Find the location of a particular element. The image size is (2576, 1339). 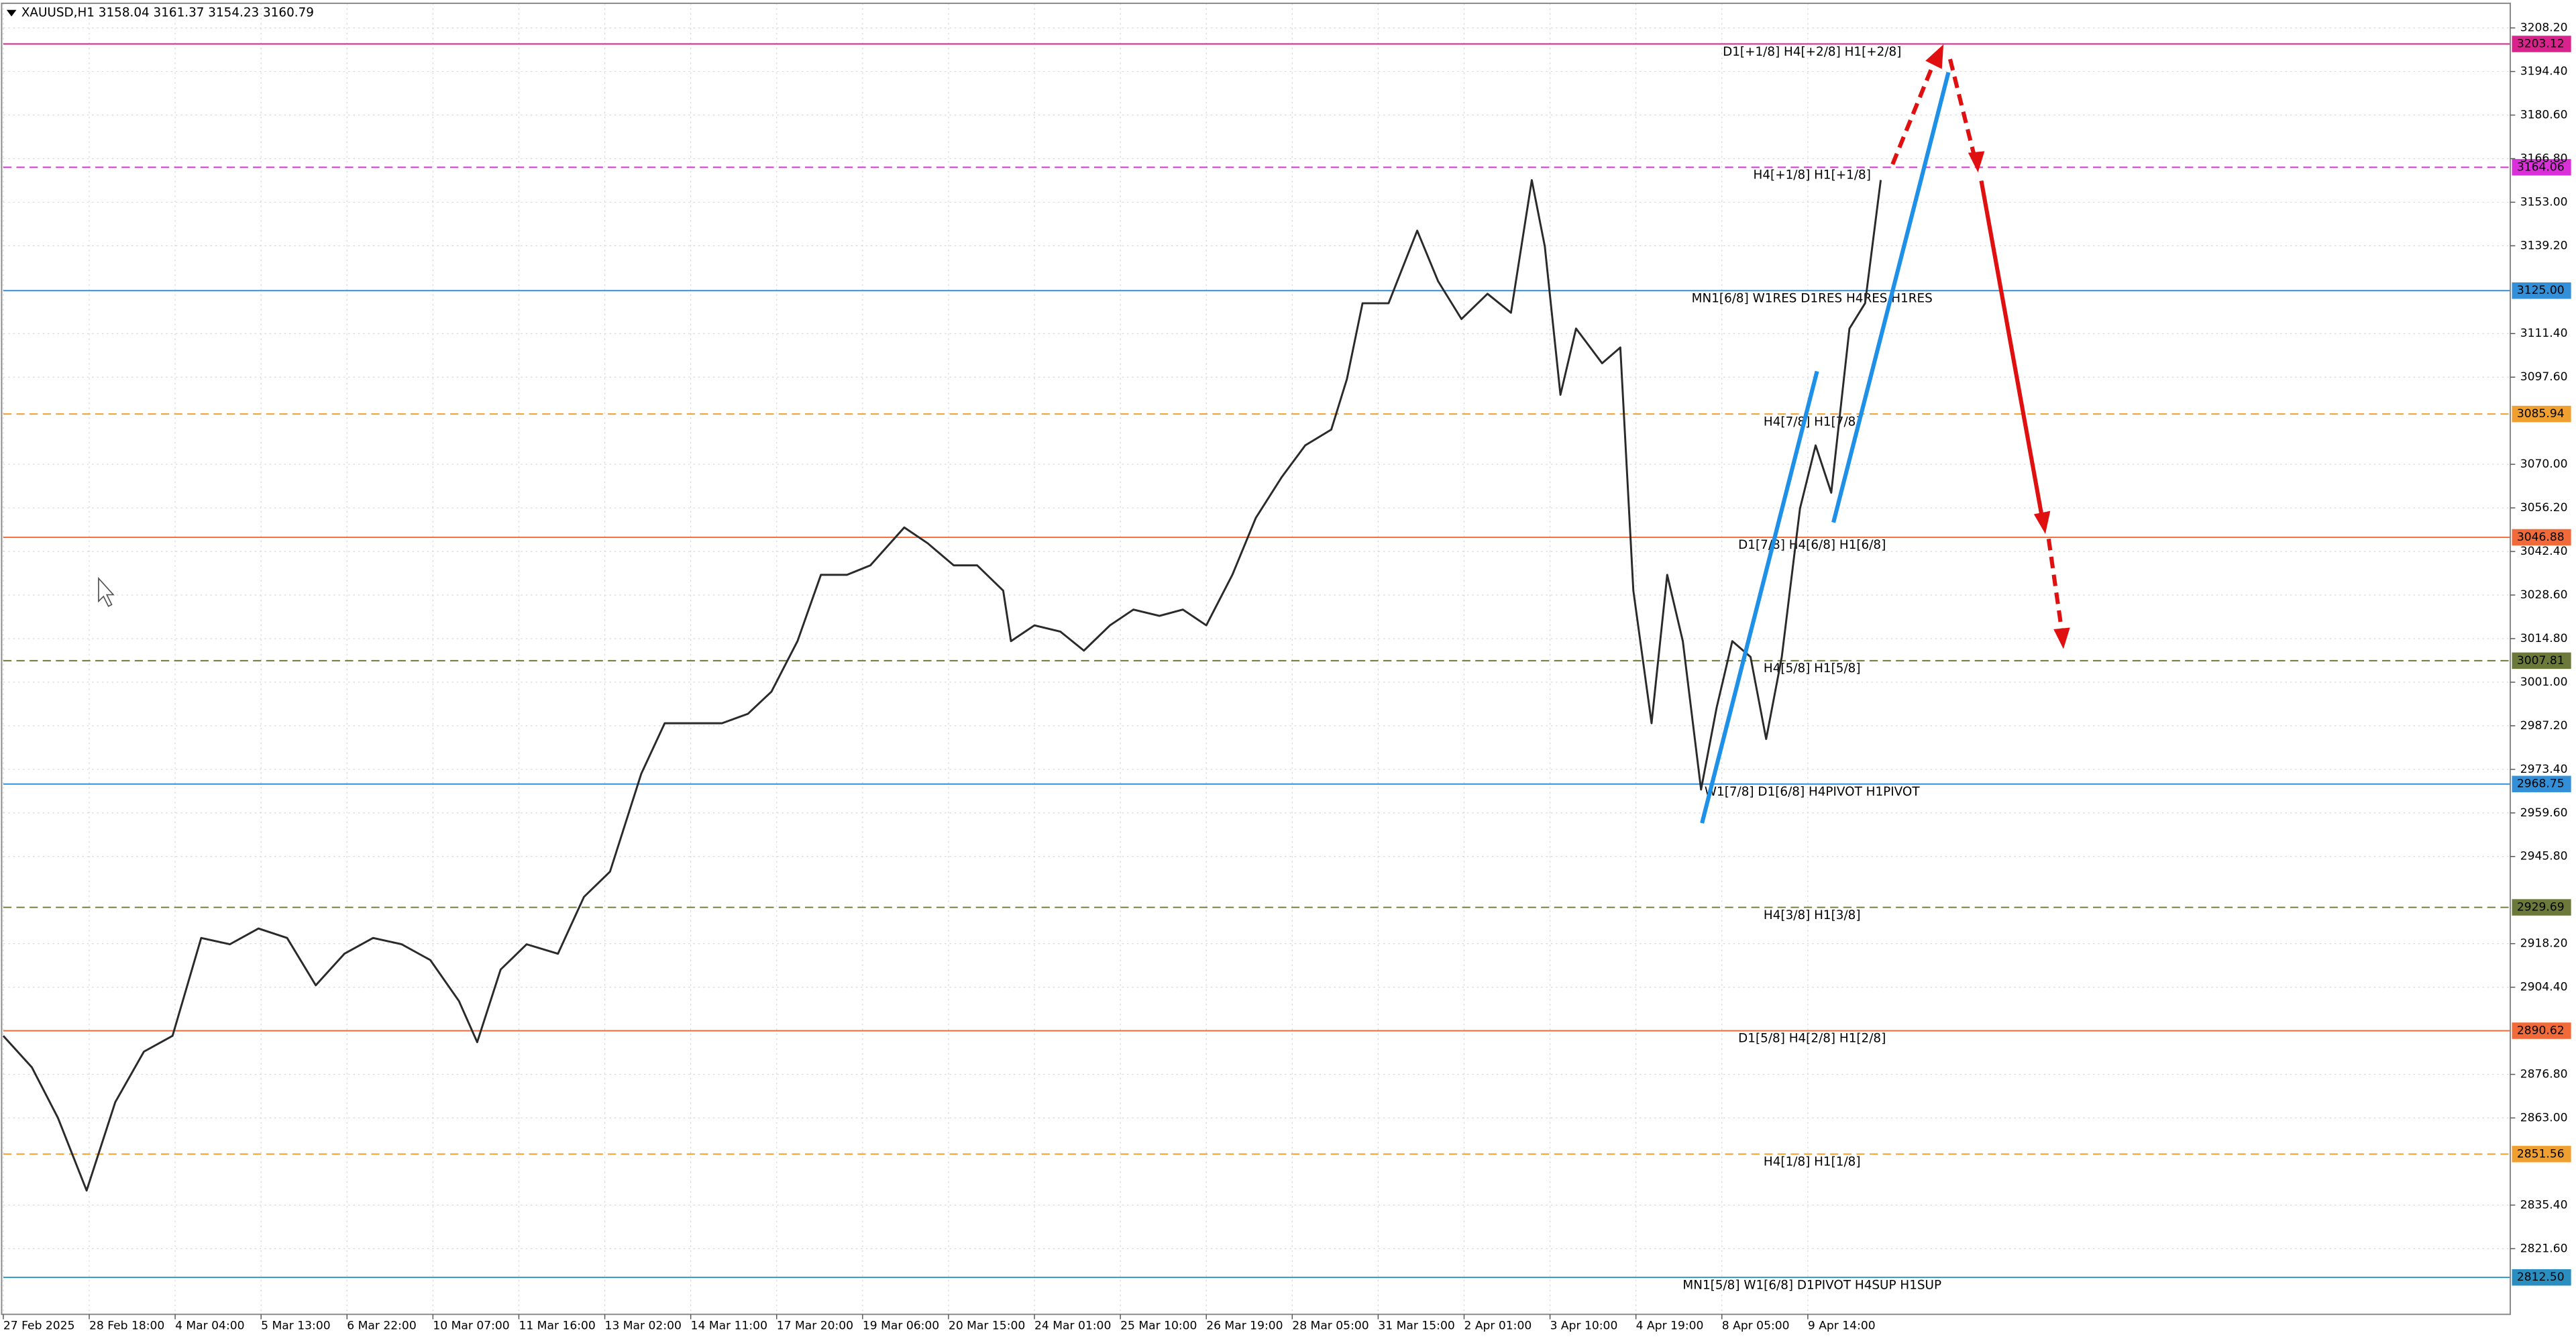

y-tick-label: 2973.40 is located at coordinates (2544, 769).